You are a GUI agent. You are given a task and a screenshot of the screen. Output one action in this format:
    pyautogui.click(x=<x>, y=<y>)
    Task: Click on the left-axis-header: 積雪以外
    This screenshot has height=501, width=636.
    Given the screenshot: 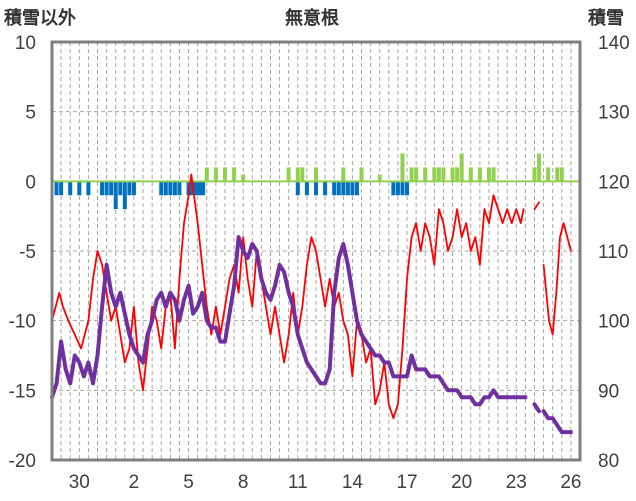 What is the action you would take?
    pyautogui.click(x=40, y=18)
    